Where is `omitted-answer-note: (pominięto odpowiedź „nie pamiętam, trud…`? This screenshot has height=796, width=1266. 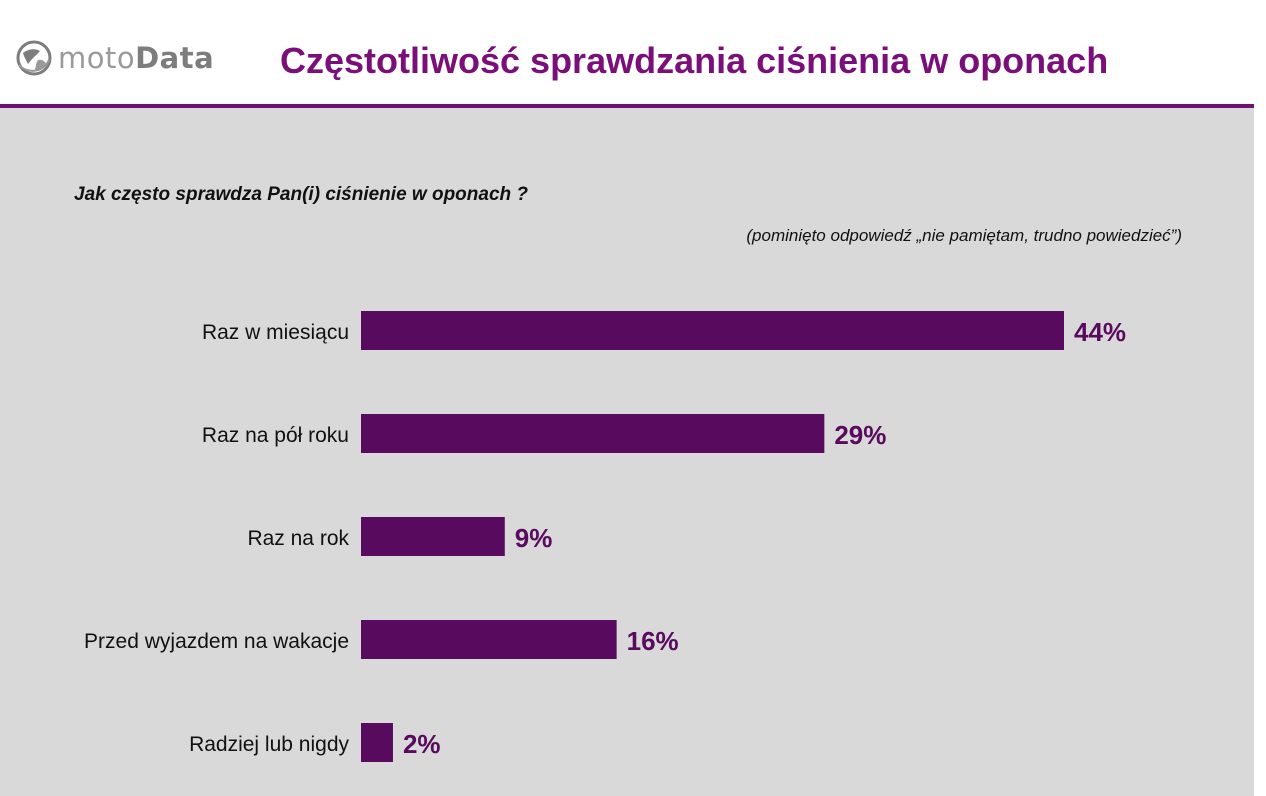 omitted-answer-note: (pominięto odpowiedź „nie pamiętam, trud… is located at coordinates (964, 235).